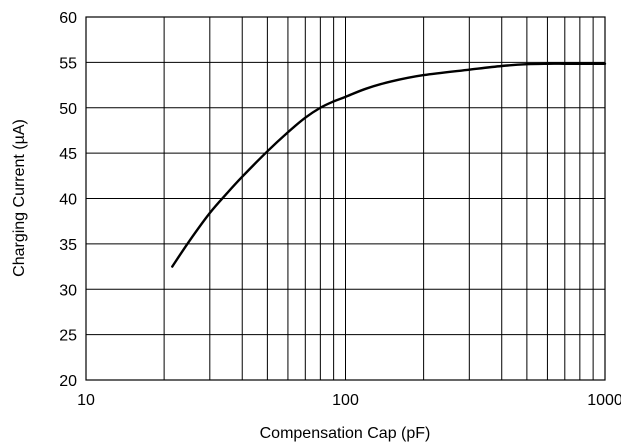 This screenshot has height=445, width=621. What do you see at coordinates (68, 245) in the screenshot?
I see `y-tick-label: 35` at bounding box center [68, 245].